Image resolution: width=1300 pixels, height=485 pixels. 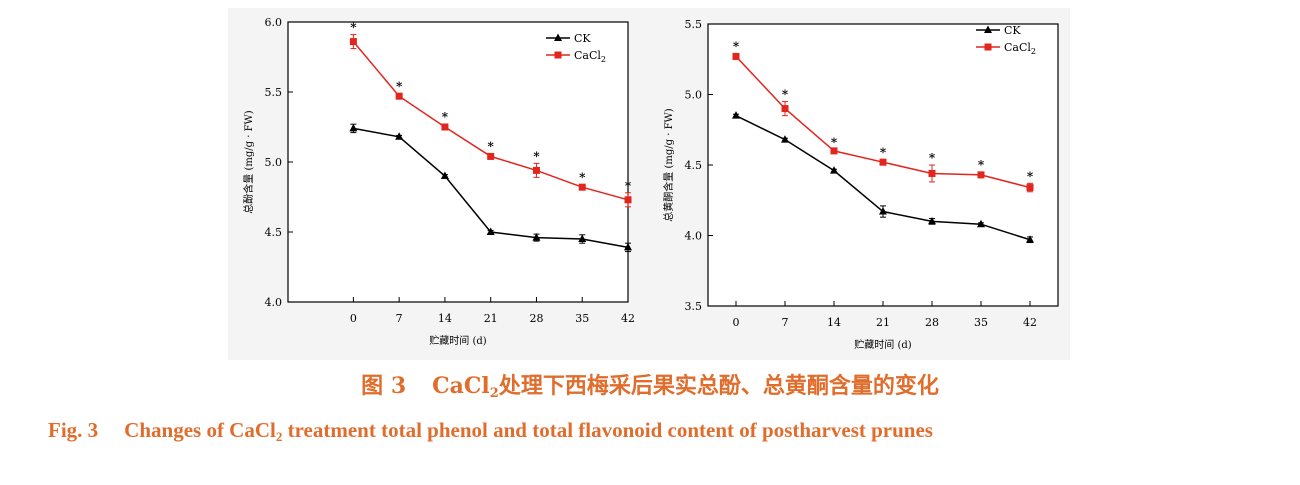 I want to click on caption-cn-chem: CaCl, so click(x=461, y=386).